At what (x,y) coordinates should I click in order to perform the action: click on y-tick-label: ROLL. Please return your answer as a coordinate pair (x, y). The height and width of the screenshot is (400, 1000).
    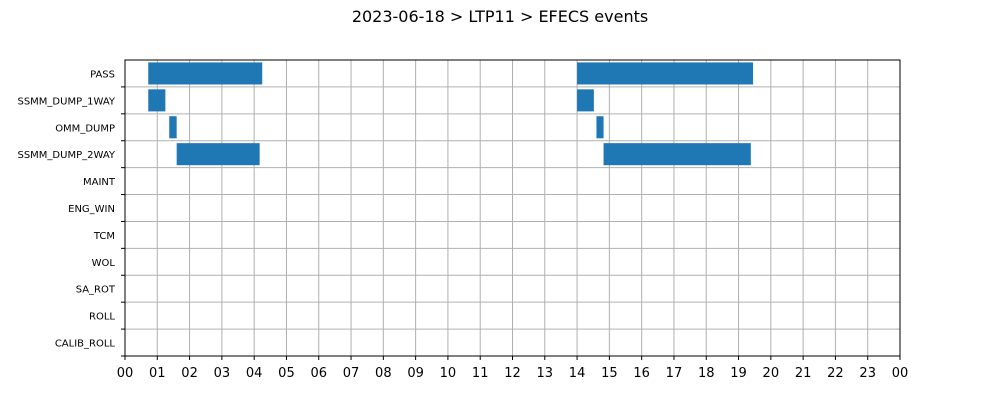
    Looking at the image, I should click on (102, 317).